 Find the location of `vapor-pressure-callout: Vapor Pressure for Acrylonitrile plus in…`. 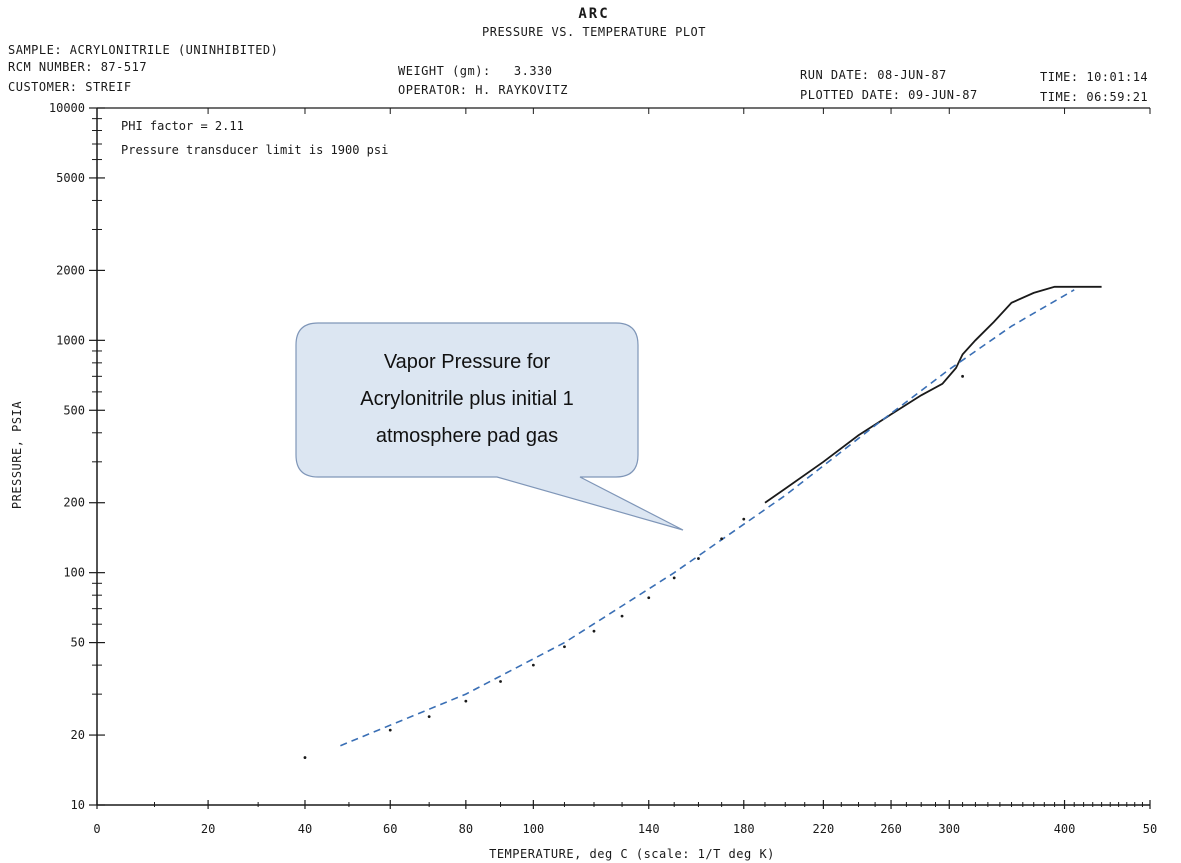

vapor-pressure-callout: Vapor Pressure for Acrylonitrile plus in… is located at coordinates (489, 426).